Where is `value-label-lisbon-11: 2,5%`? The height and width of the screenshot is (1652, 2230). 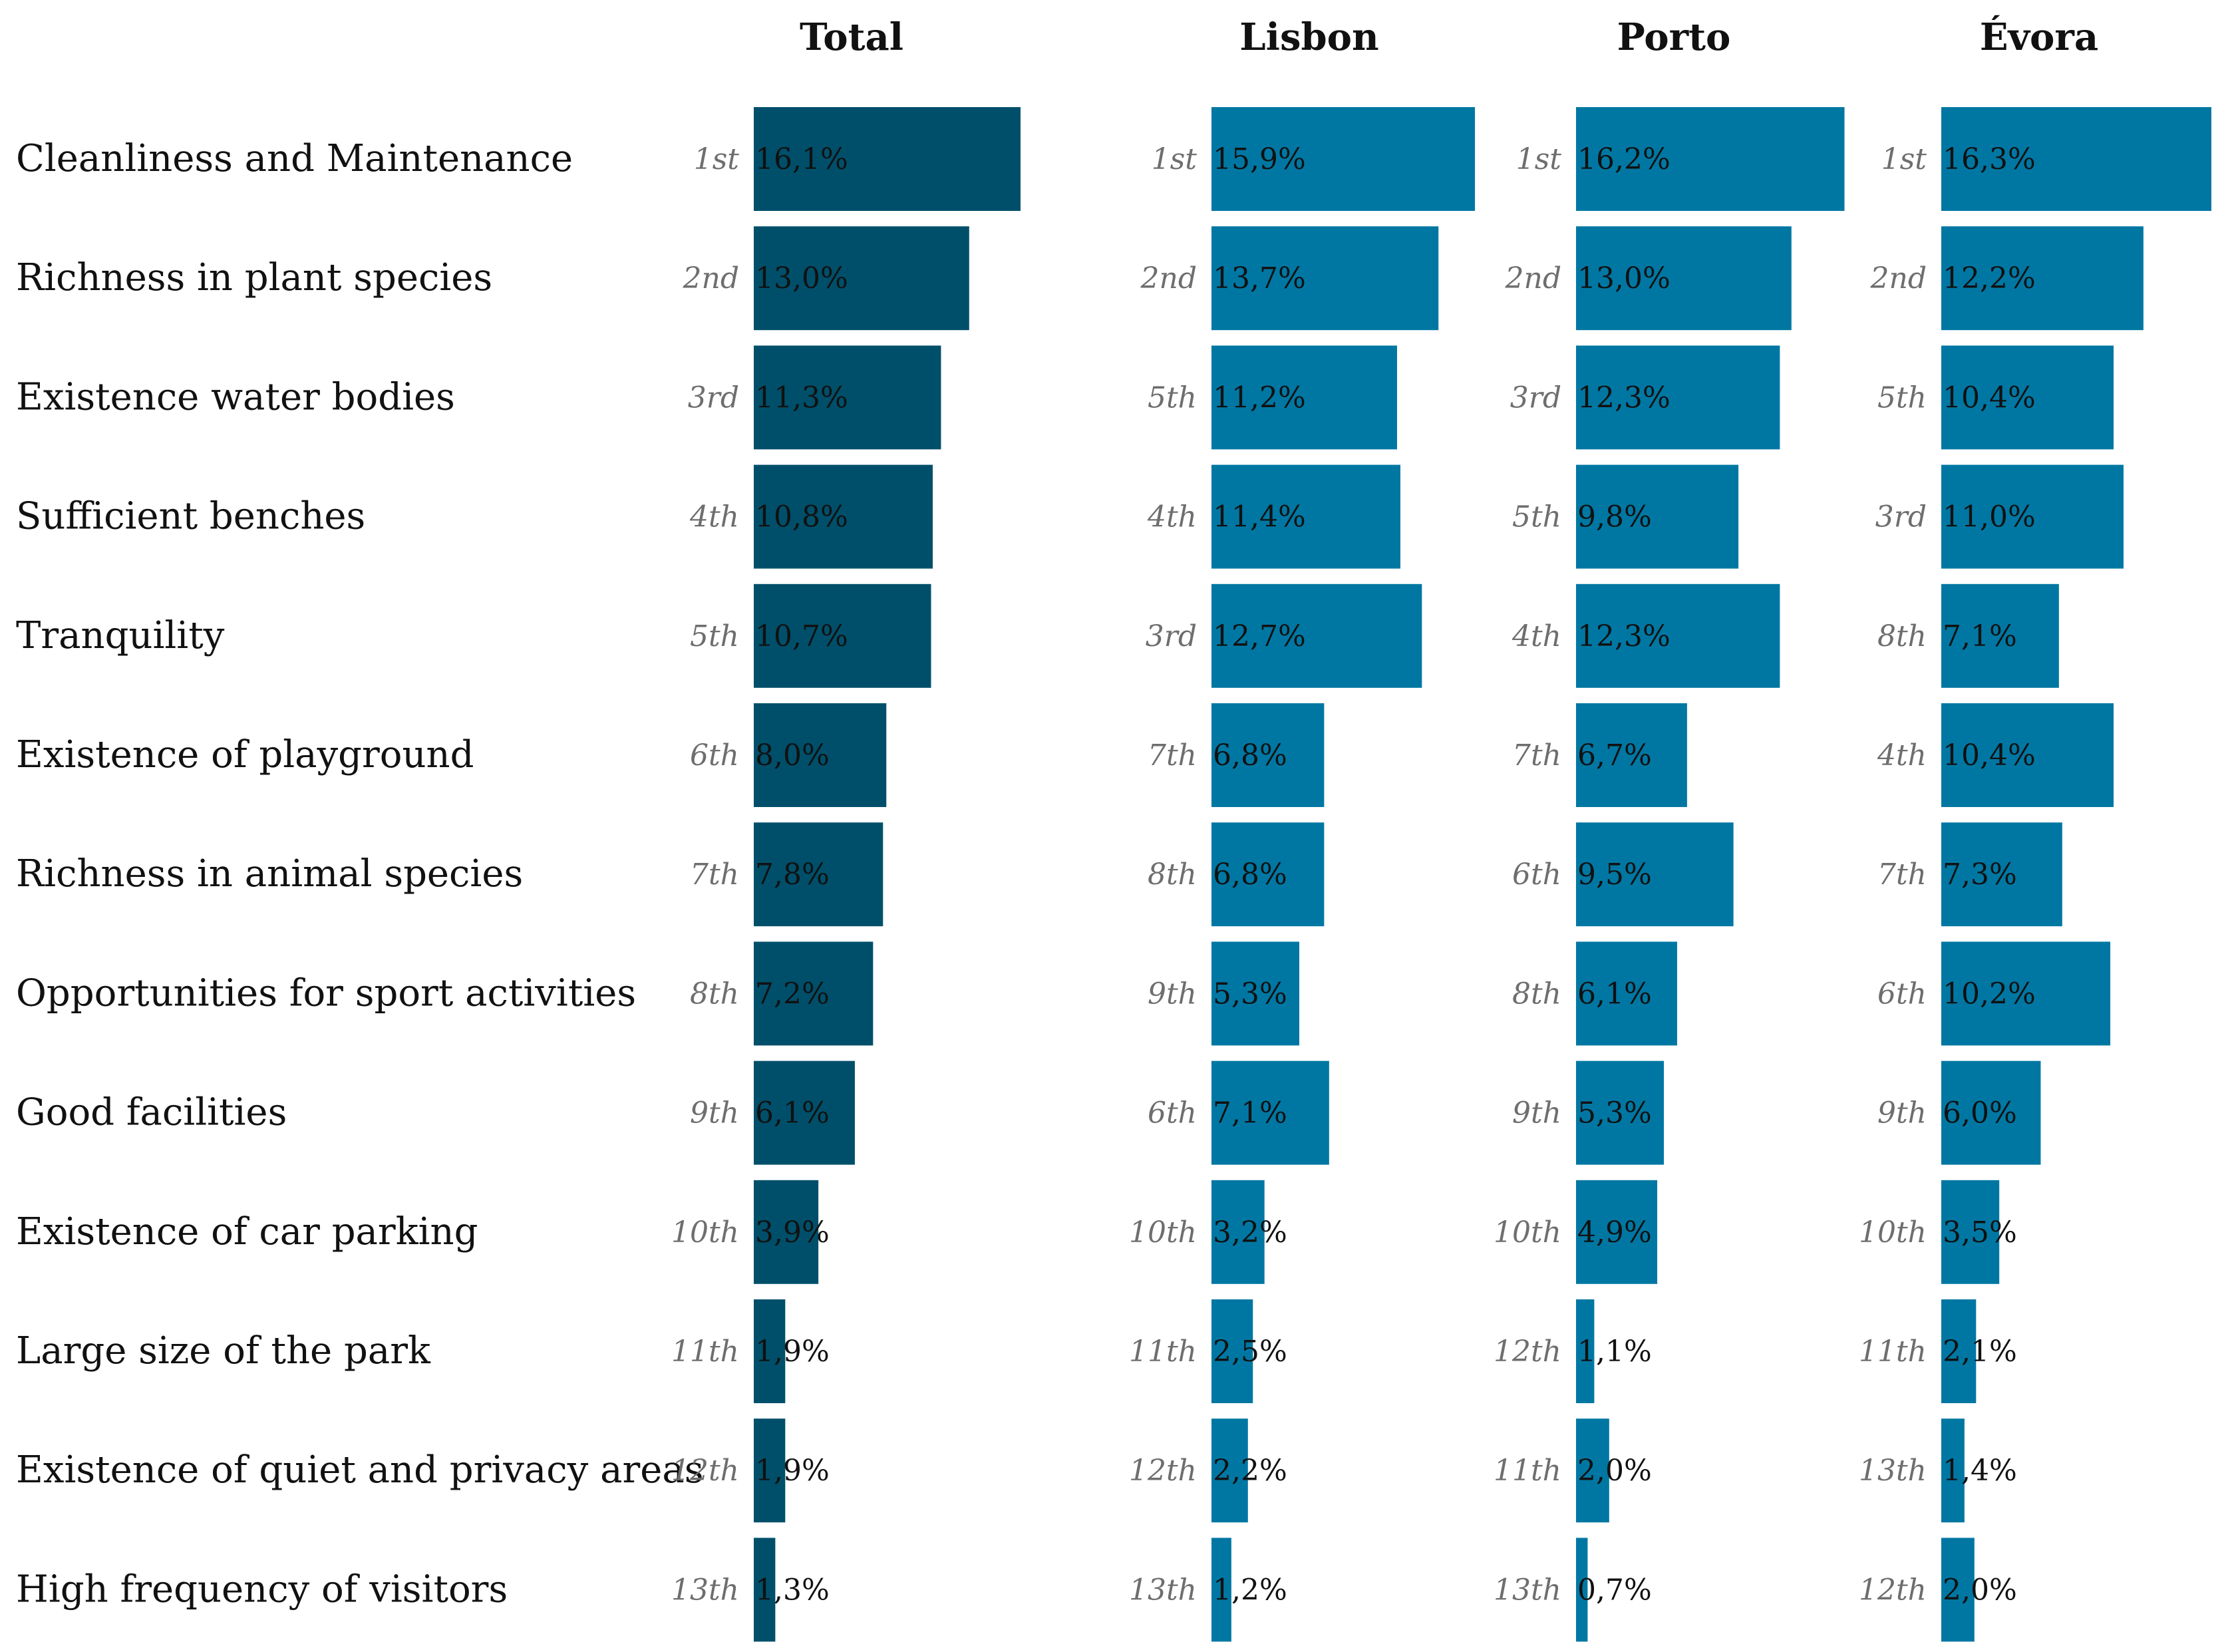 value-label-lisbon-11: 2,5% is located at coordinates (1250, 1352).